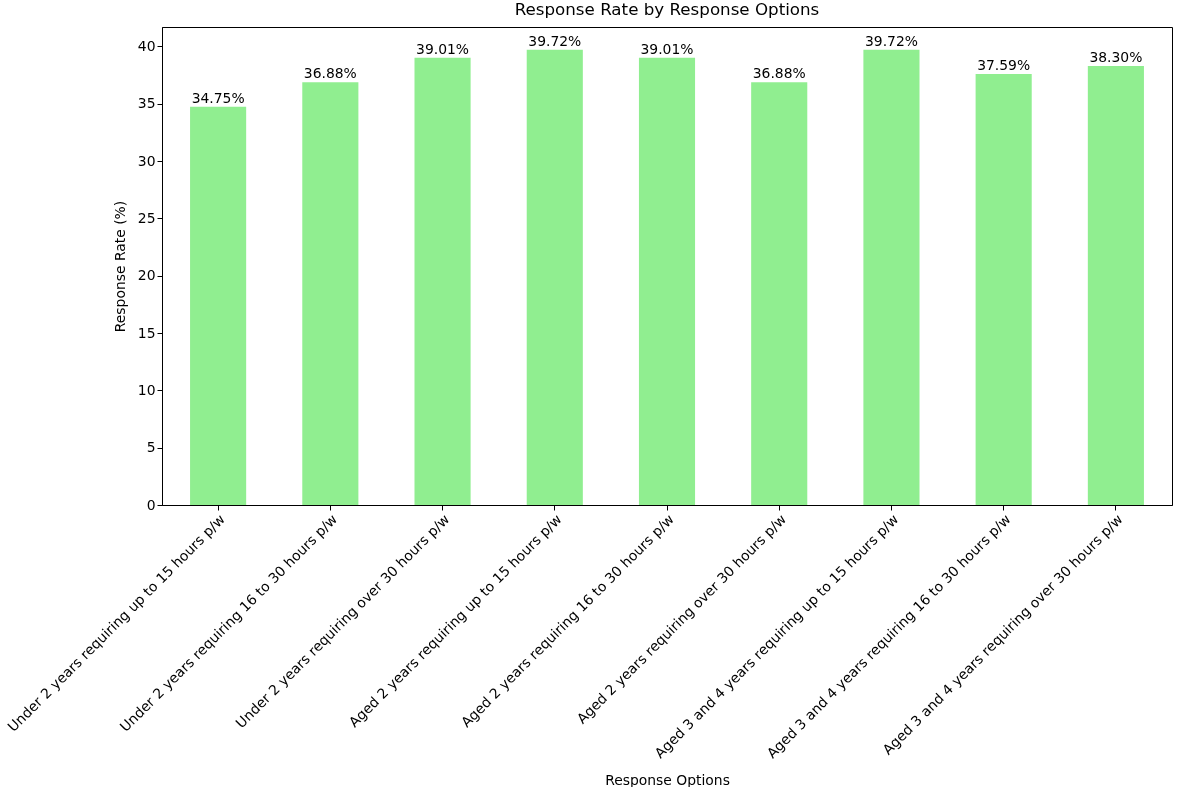  What do you see at coordinates (119, 266) in the screenshot?
I see `y-axis-title: Response Rate (%)` at bounding box center [119, 266].